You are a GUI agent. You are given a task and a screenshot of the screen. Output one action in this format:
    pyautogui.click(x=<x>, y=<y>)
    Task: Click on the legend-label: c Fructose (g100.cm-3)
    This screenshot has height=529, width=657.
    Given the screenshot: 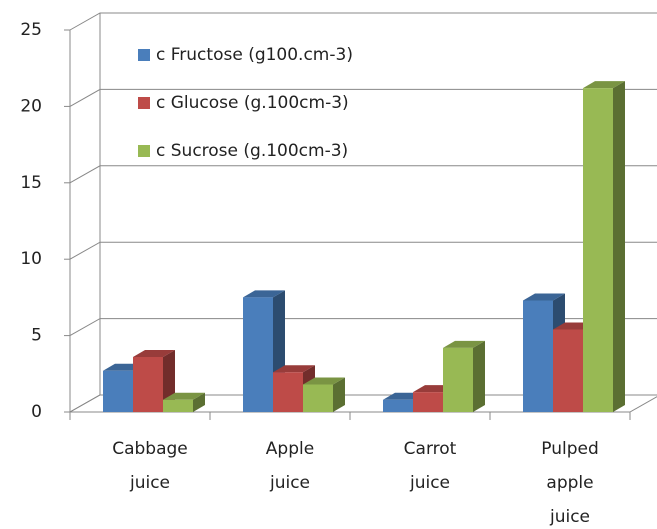 What is the action you would take?
    pyautogui.click(x=254, y=55)
    